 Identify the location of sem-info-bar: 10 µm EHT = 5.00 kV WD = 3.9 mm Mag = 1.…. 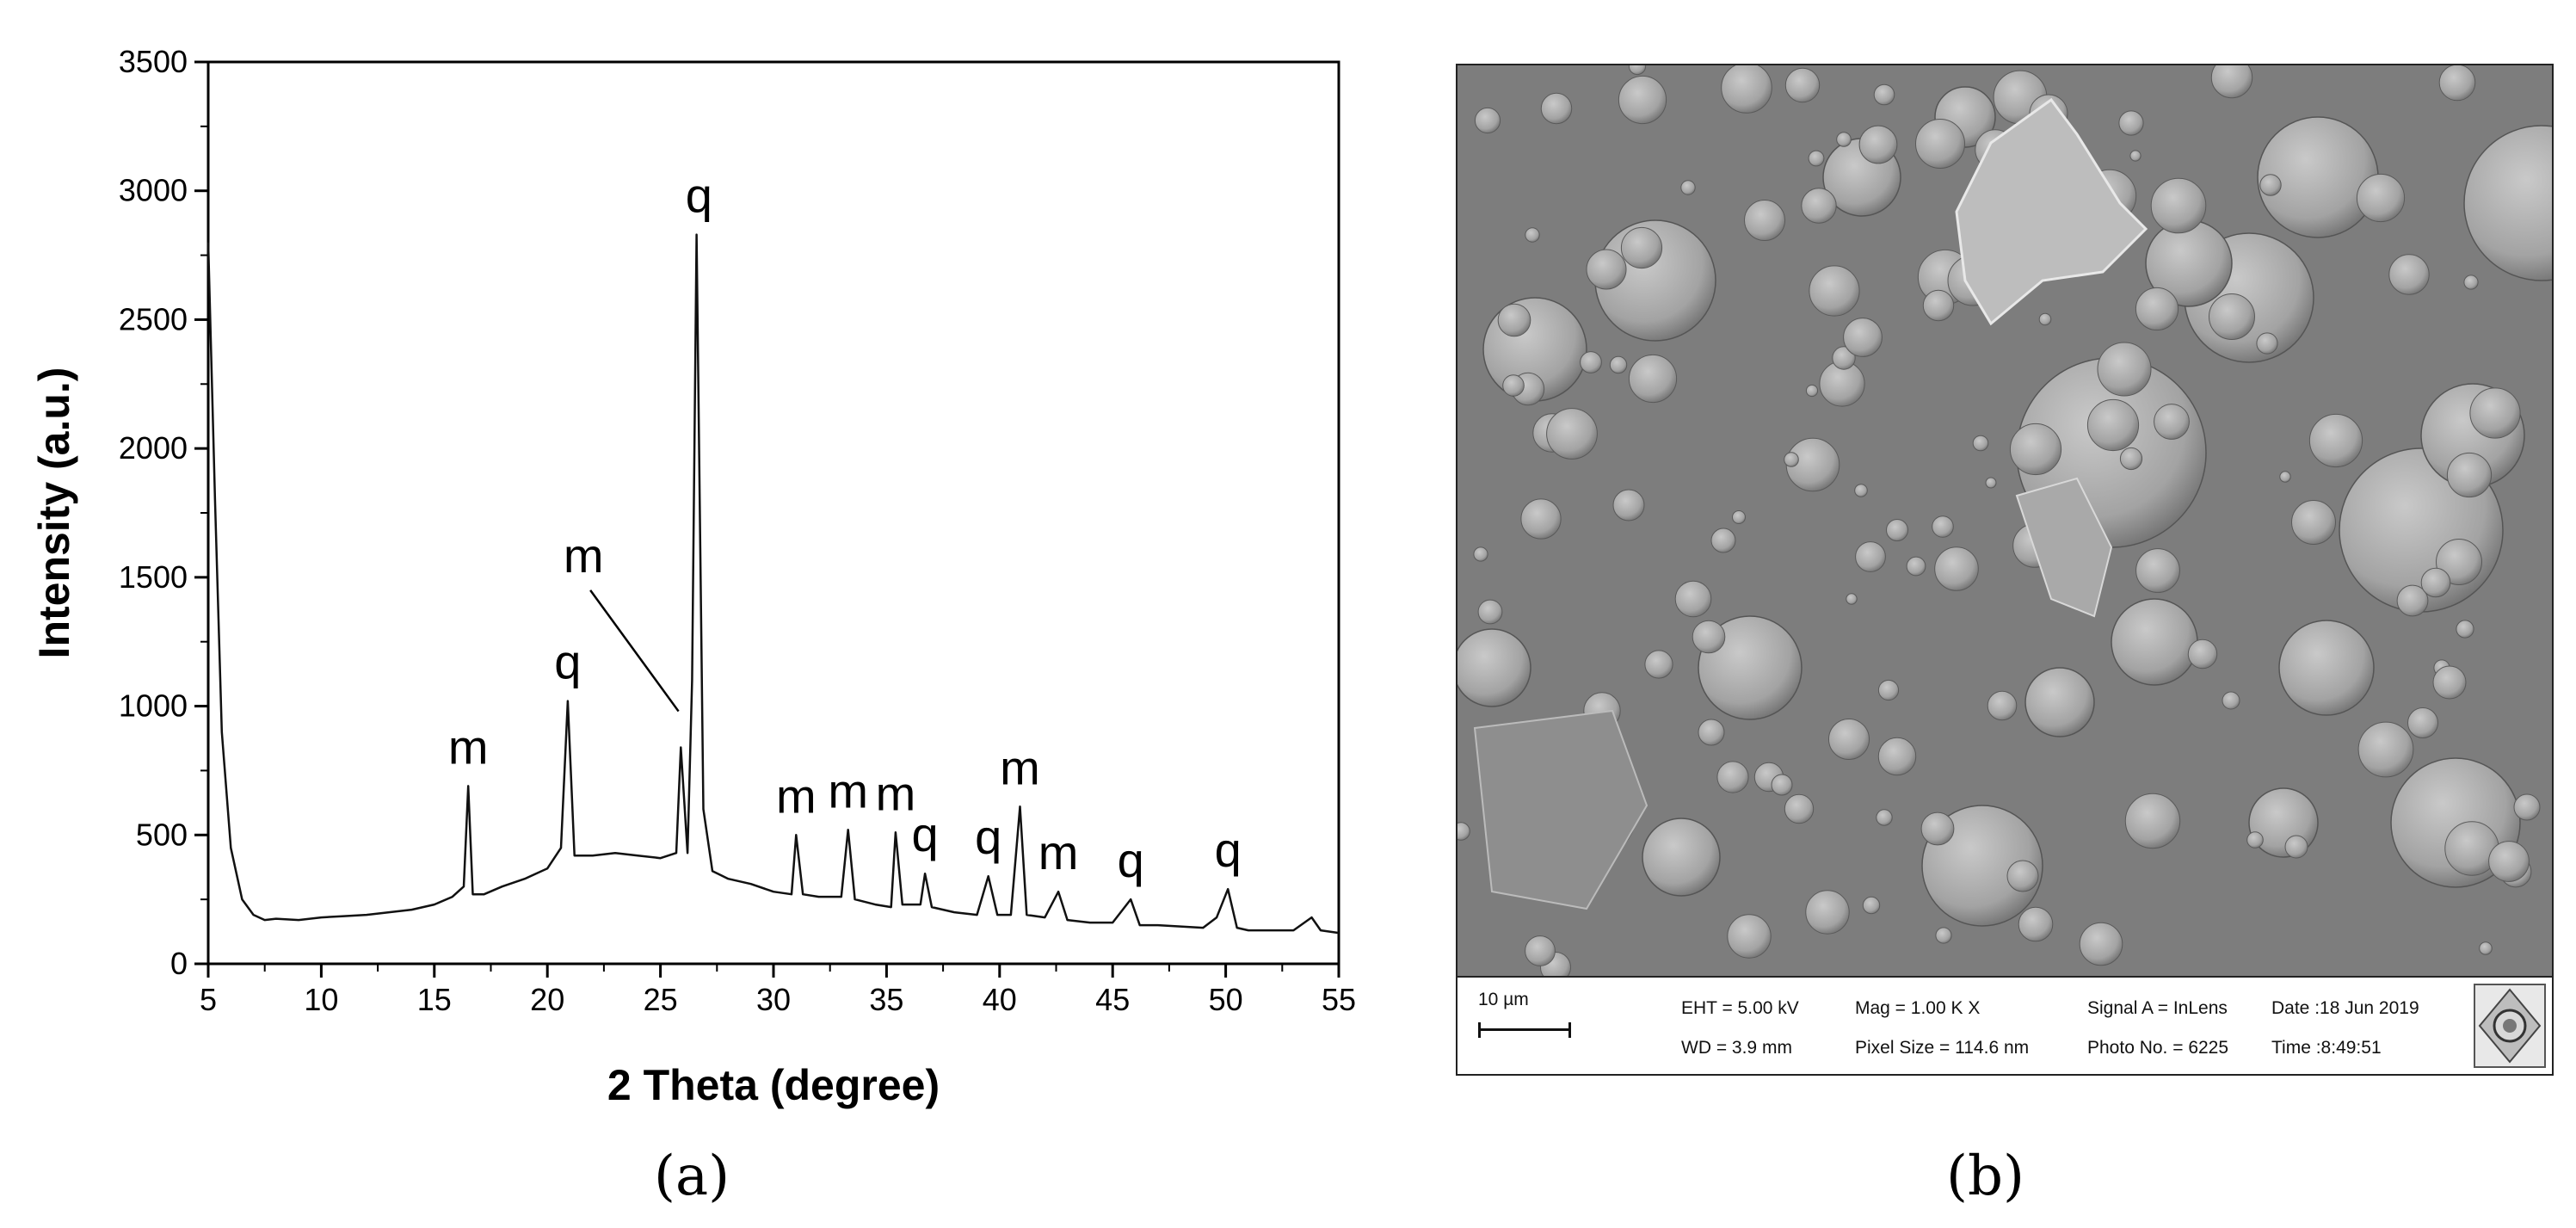
(2005, 1025).